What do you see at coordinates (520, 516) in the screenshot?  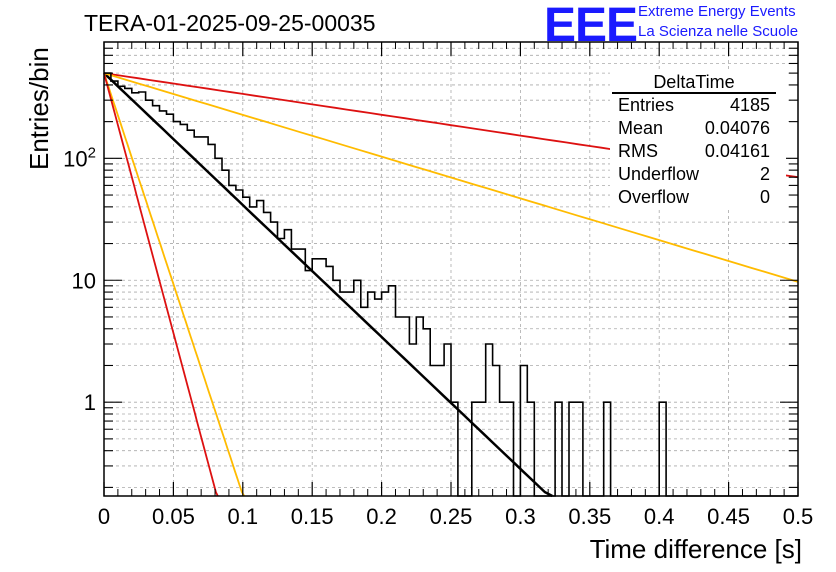 I see `x-tick-label: 0.3` at bounding box center [520, 516].